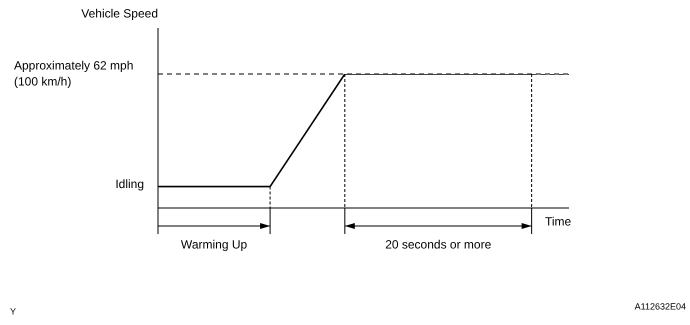 This screenshot has height=325, width=690. What do you see at coordinates (214, 244) in the screenshot?
I see `text: Warming Up` at bounding box center [214, 244].